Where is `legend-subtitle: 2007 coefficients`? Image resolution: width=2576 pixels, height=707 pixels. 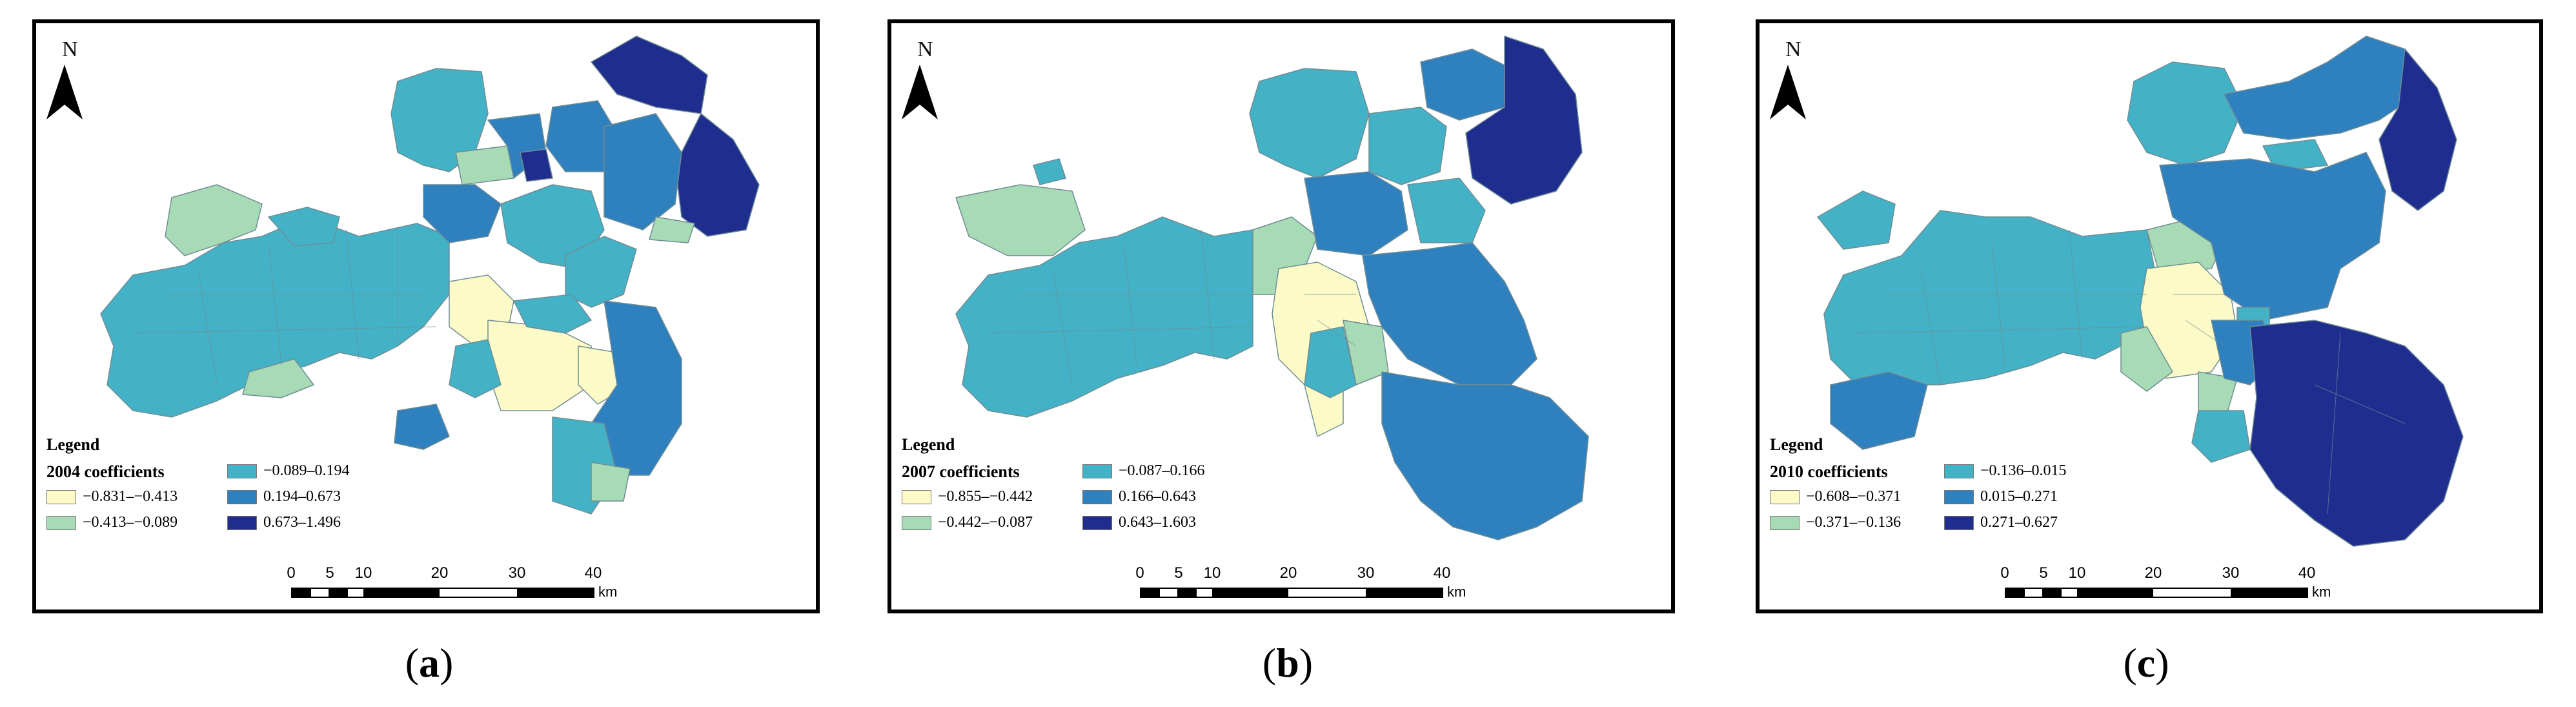 legend-subtitle: 2007 coefficients is located at coordinates (961, 472).